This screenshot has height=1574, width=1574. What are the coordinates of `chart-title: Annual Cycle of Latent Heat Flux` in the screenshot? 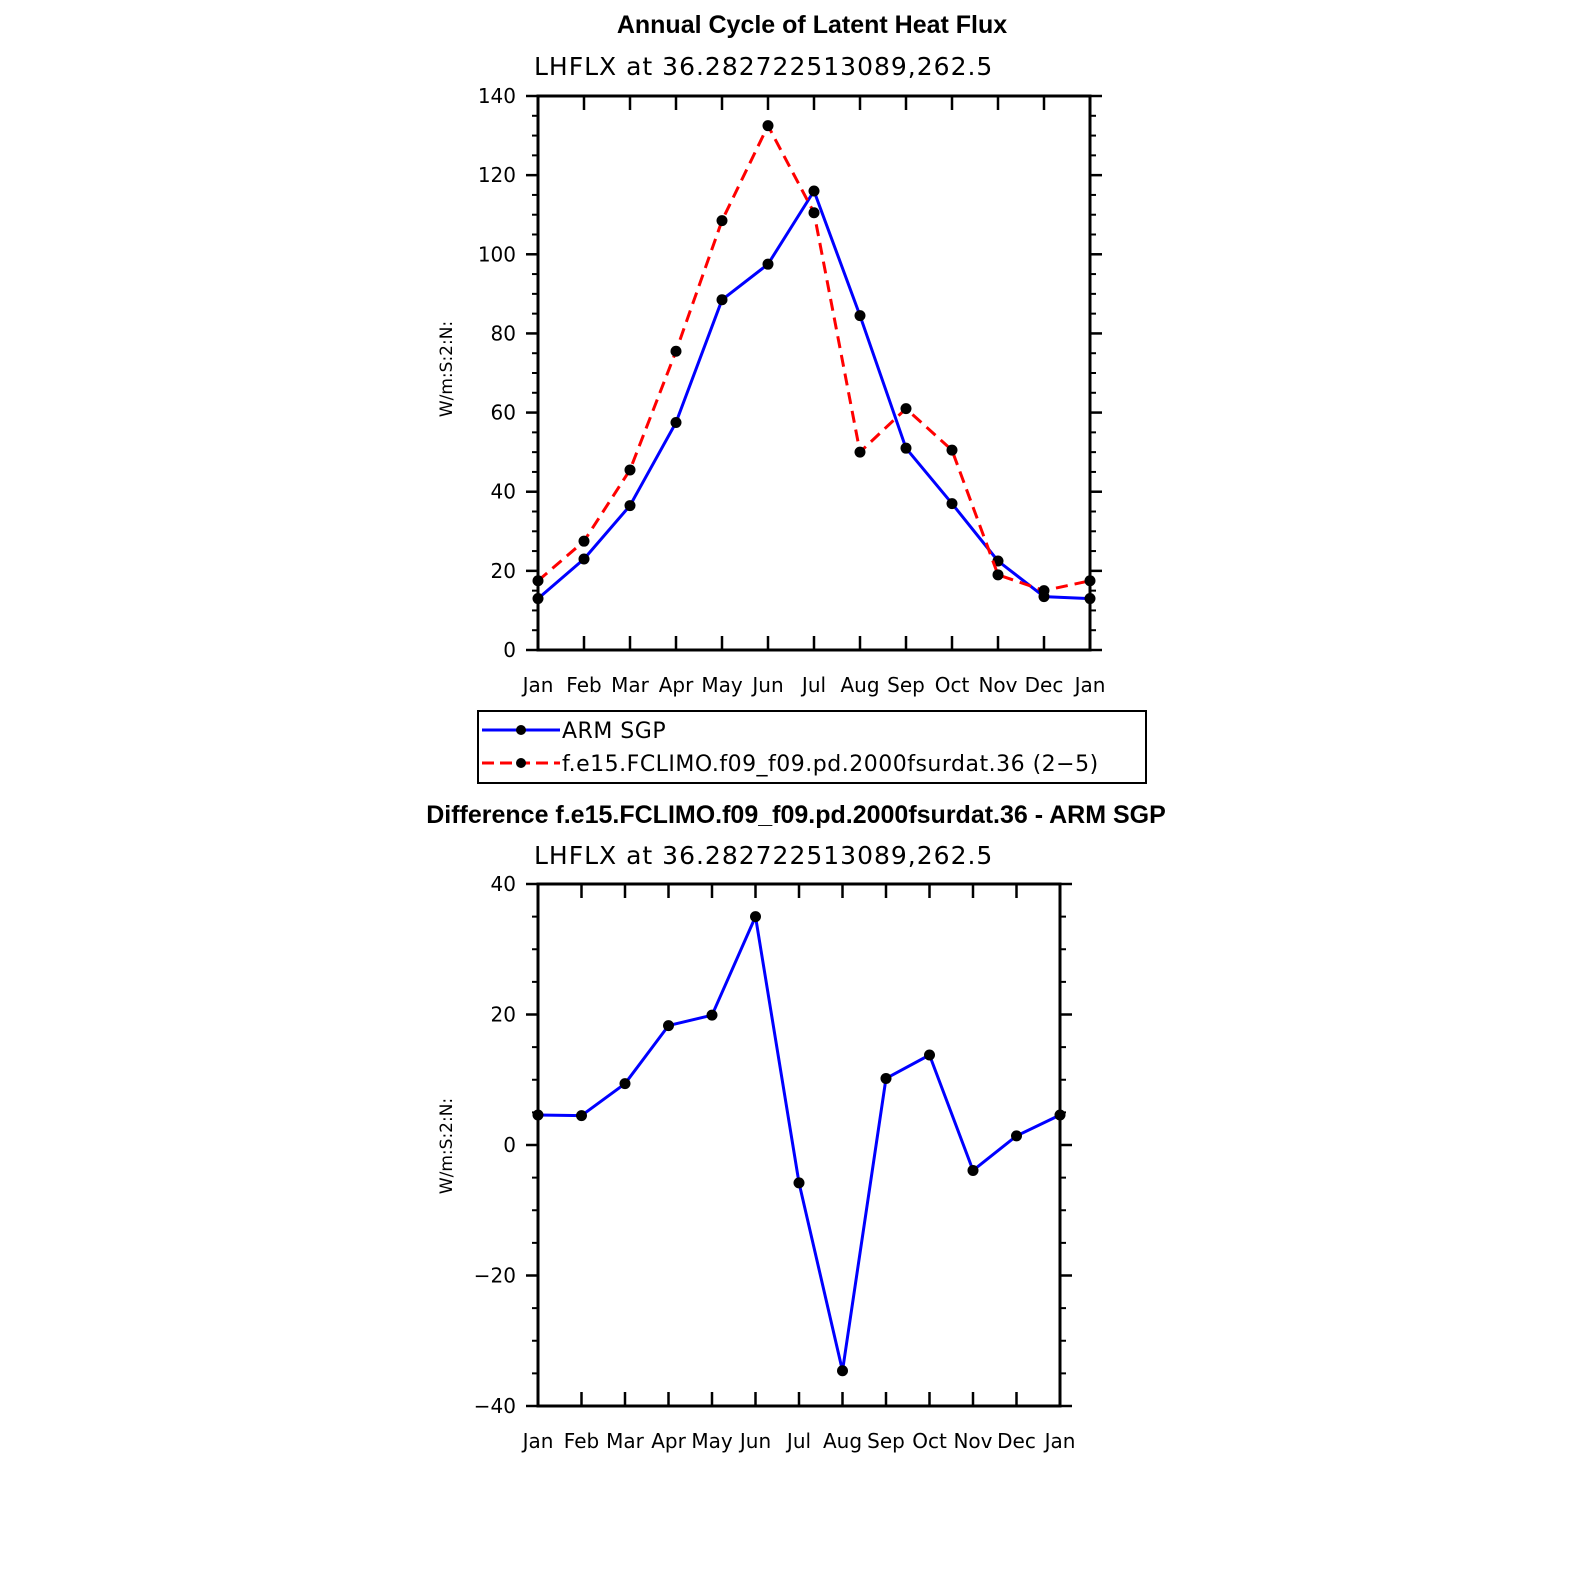 It's located at (812, 25).